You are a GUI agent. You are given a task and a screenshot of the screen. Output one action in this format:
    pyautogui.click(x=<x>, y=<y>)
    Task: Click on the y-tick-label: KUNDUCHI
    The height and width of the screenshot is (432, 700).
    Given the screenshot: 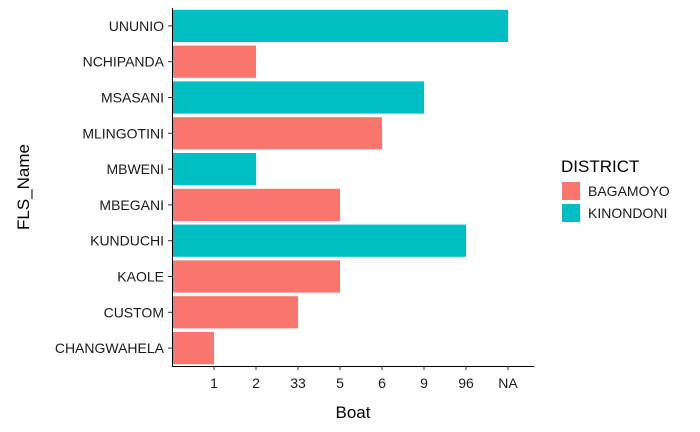 What is the action you would take?
    pyautogui.click(x=127, y=241)
    